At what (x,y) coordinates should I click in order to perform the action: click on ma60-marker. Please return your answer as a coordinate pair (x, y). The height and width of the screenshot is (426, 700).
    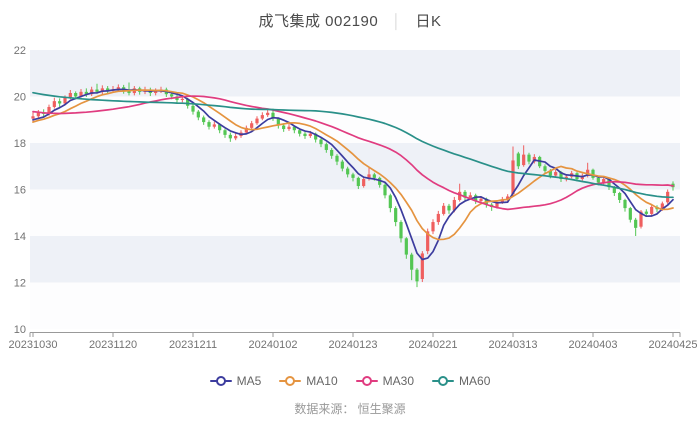
    Looking at the image, I should click on (443, 381).